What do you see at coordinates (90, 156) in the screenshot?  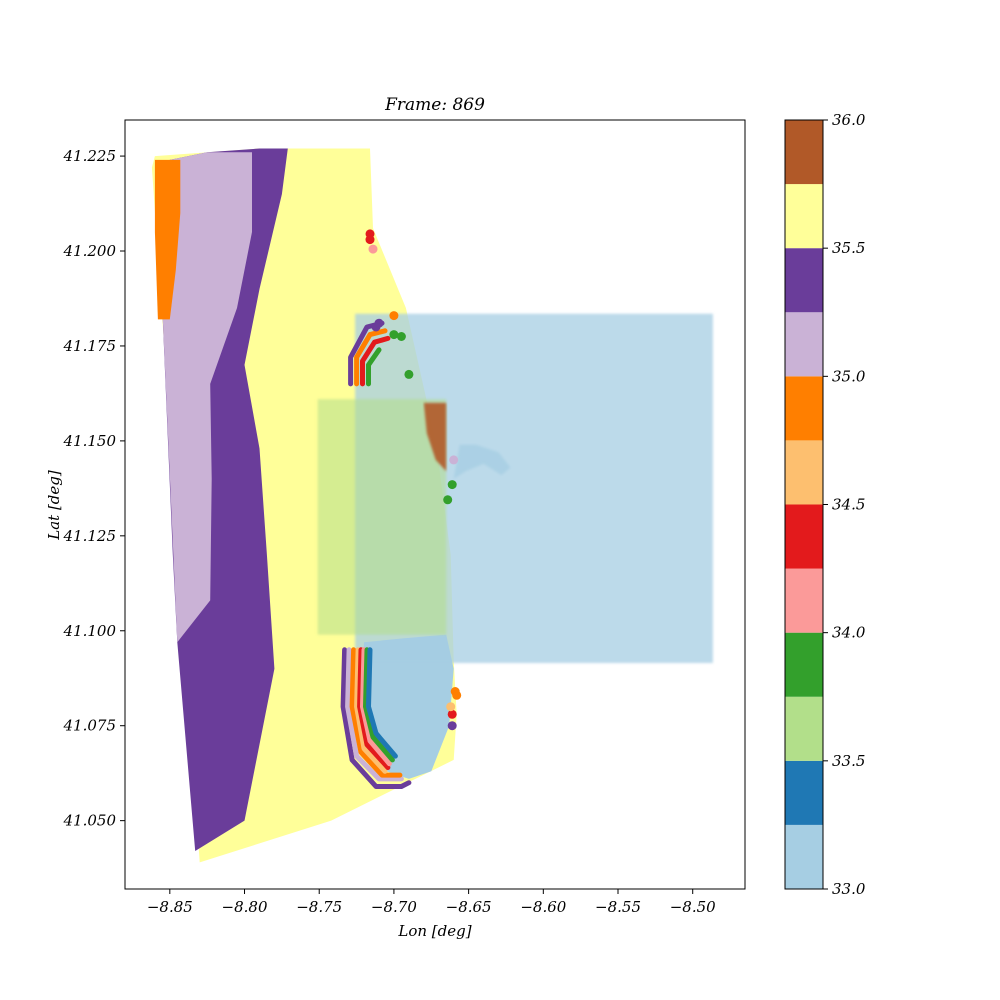 I see `y-tick-label: 41.225` at bounding box center [90, 156].